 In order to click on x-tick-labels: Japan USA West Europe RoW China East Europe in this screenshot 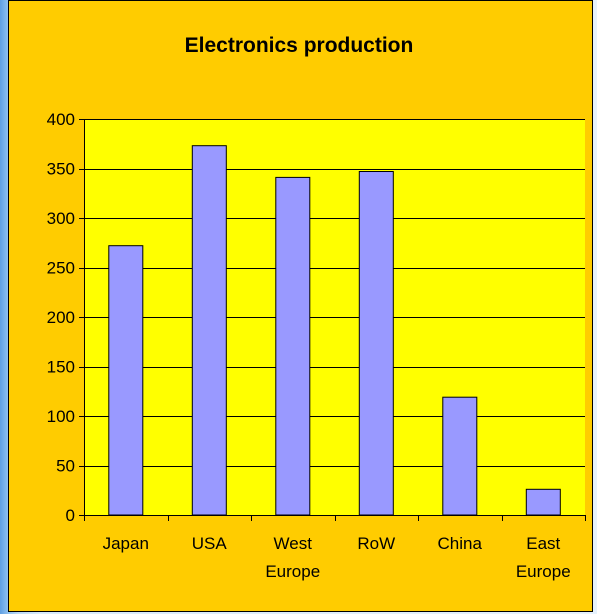, I will do `click(337, 557)`.